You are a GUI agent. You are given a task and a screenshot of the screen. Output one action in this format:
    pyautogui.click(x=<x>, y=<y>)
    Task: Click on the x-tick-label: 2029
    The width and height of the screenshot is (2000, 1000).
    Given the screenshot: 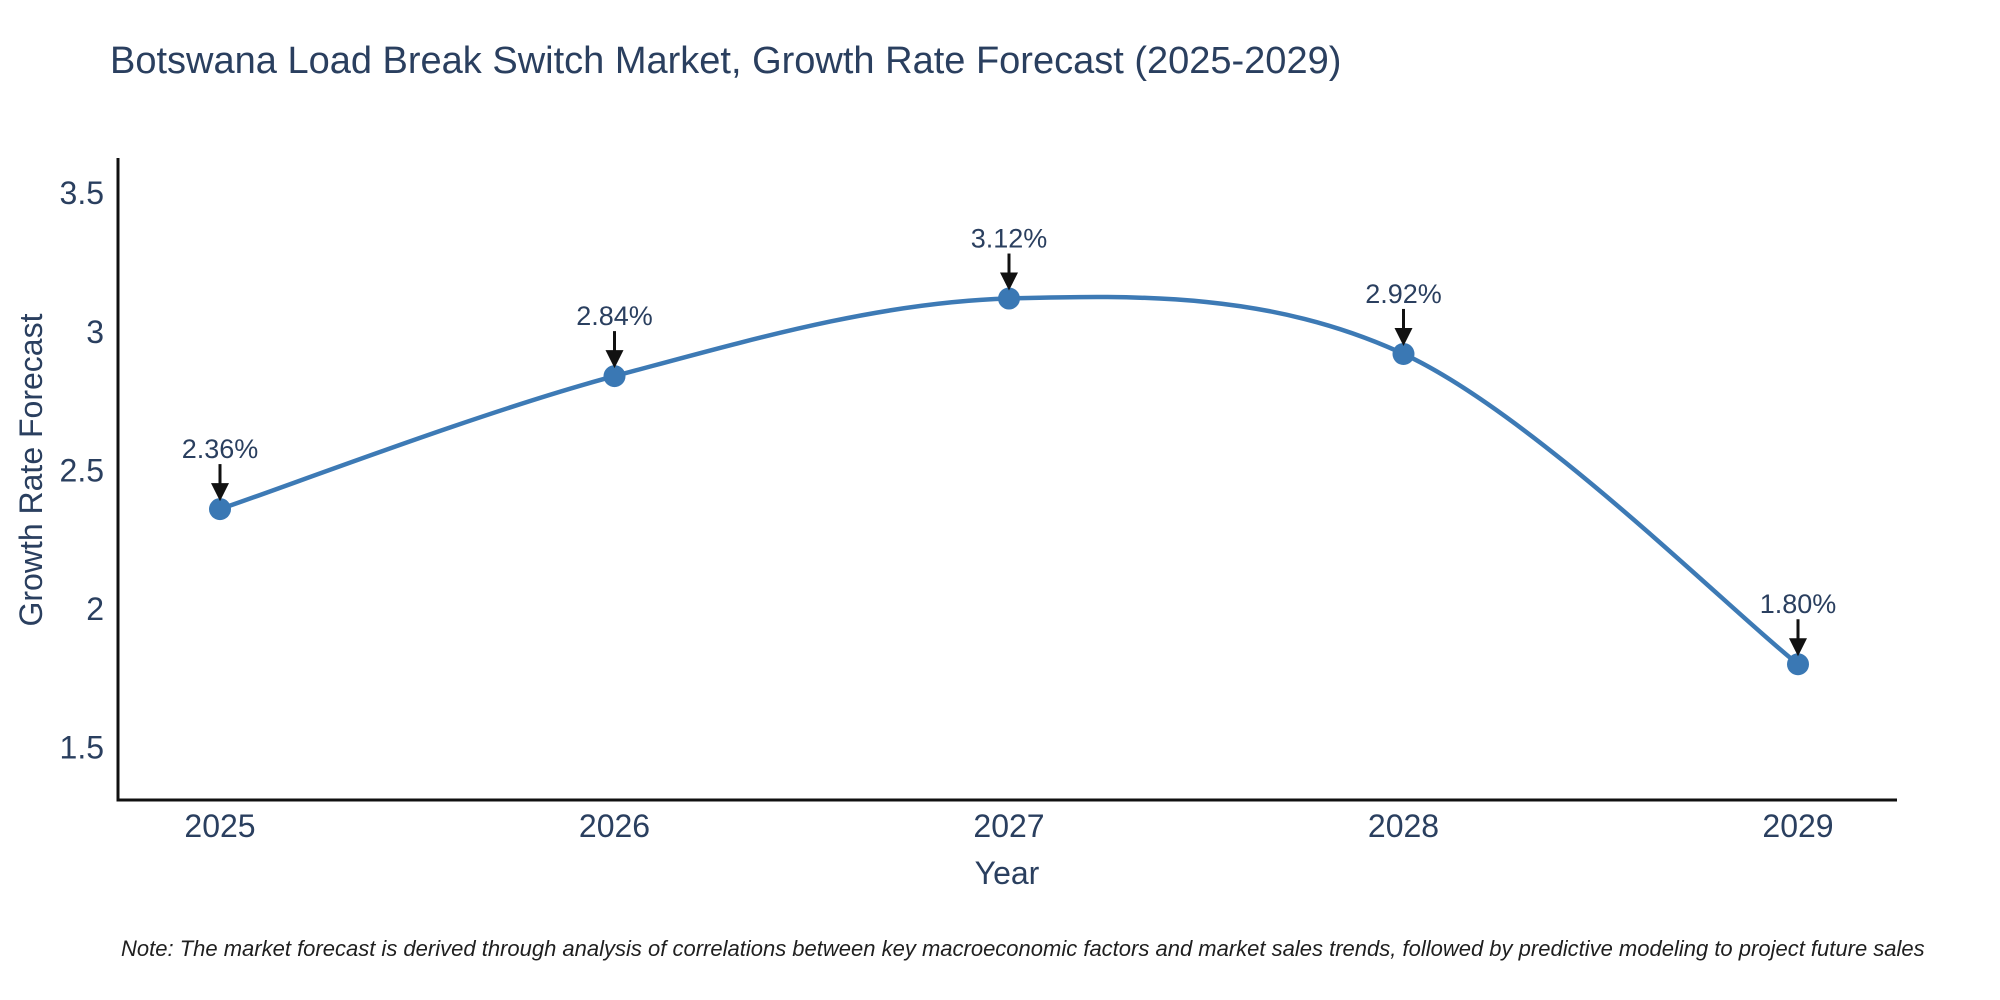 What is the action you would take?
    pyautogui.click(x=1797, y=826)
    